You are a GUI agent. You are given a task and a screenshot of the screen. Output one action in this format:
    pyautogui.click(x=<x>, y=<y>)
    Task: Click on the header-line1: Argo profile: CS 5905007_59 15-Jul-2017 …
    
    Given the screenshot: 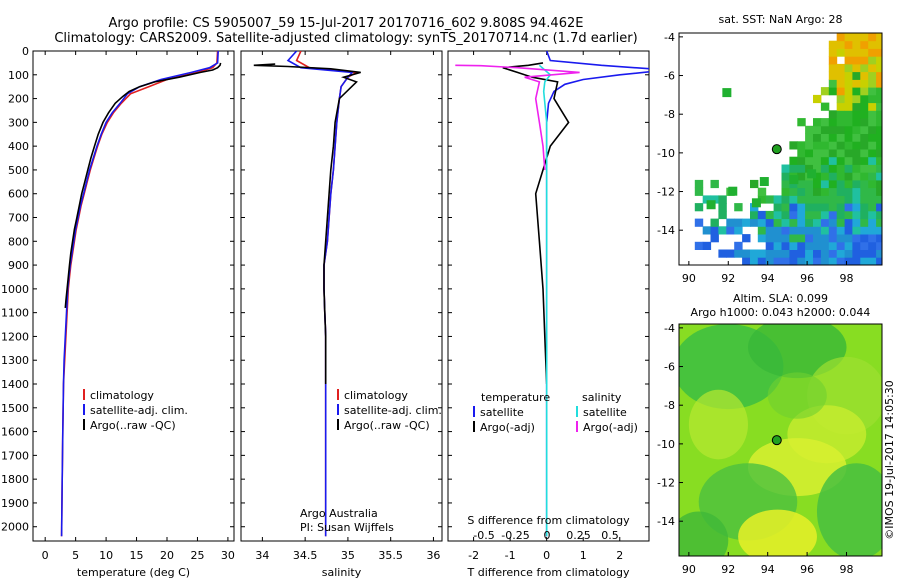 What is the action you would take?
    pyautogui.click(x=346, y=23)
    